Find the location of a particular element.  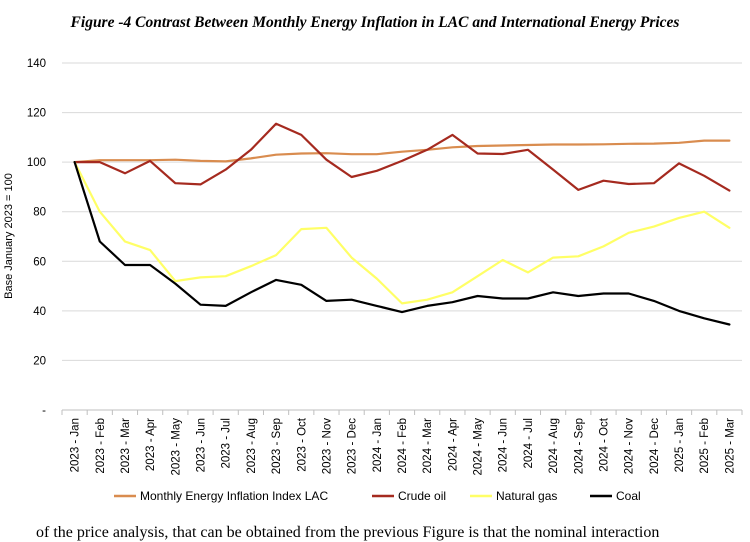

x-tick-label: 2024 - Aug is located at coordinates (554, 446).